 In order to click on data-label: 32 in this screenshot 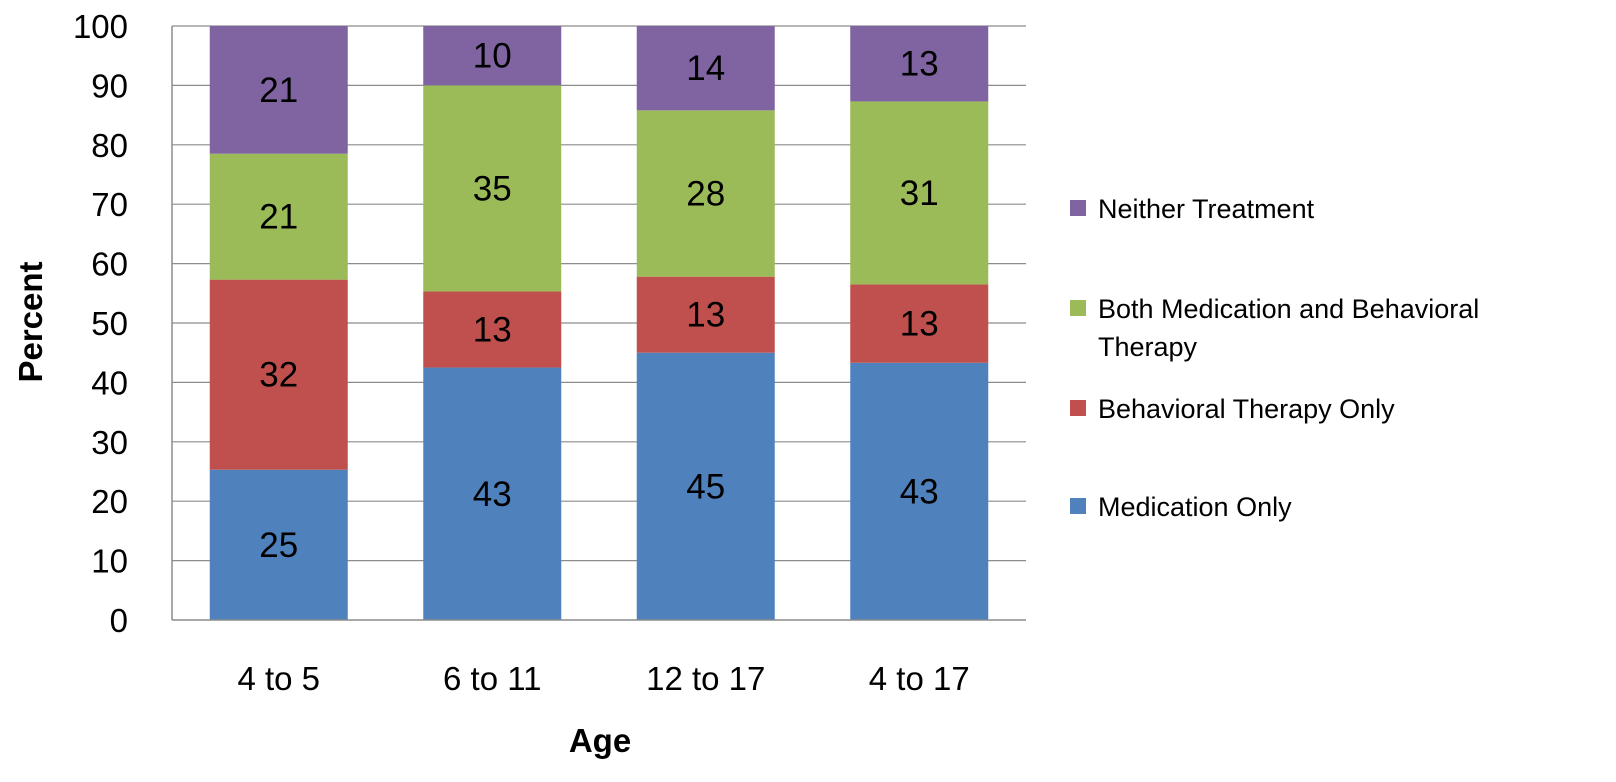, I will do `click(278, 375)`.